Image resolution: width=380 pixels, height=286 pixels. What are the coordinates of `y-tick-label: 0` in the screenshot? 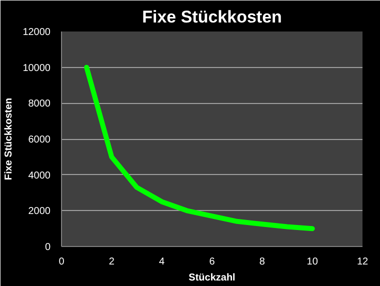 It's located at (47, 247).